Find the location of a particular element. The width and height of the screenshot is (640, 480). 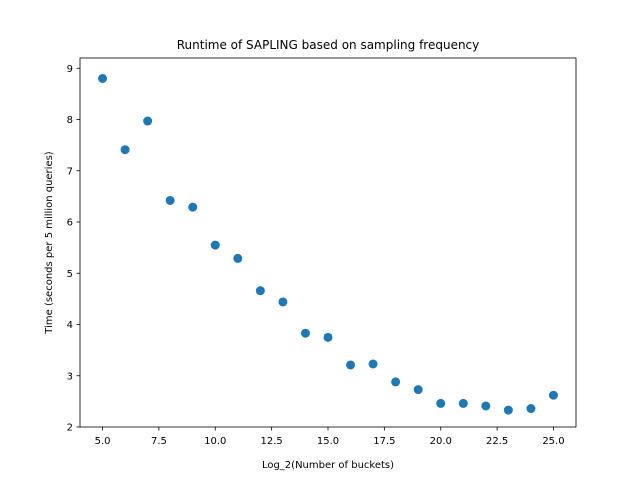

y-tick-label: 3 is located at coordinates (70, 376).